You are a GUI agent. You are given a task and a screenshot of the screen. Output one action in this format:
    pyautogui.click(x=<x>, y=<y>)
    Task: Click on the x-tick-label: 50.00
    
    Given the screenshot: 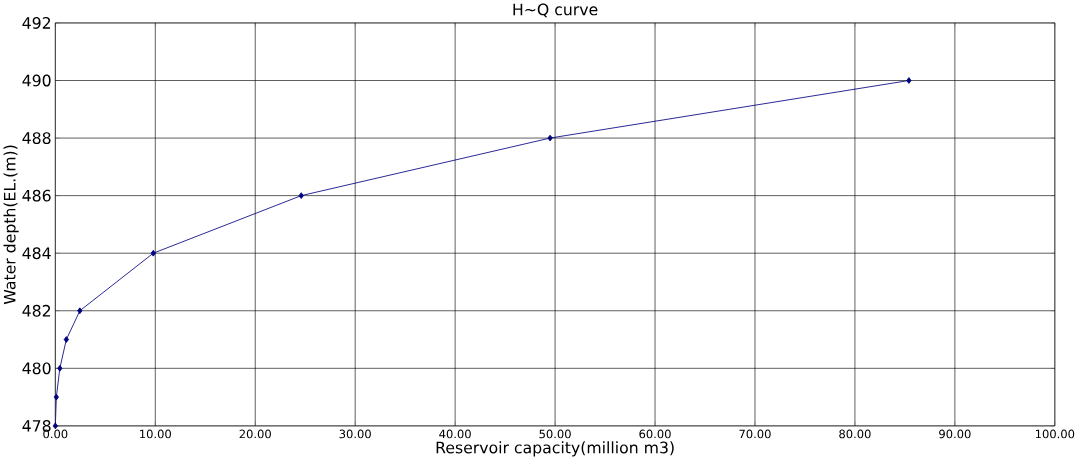 What is the action you would take?
    pyautogui.click(x=555, y=434)
    